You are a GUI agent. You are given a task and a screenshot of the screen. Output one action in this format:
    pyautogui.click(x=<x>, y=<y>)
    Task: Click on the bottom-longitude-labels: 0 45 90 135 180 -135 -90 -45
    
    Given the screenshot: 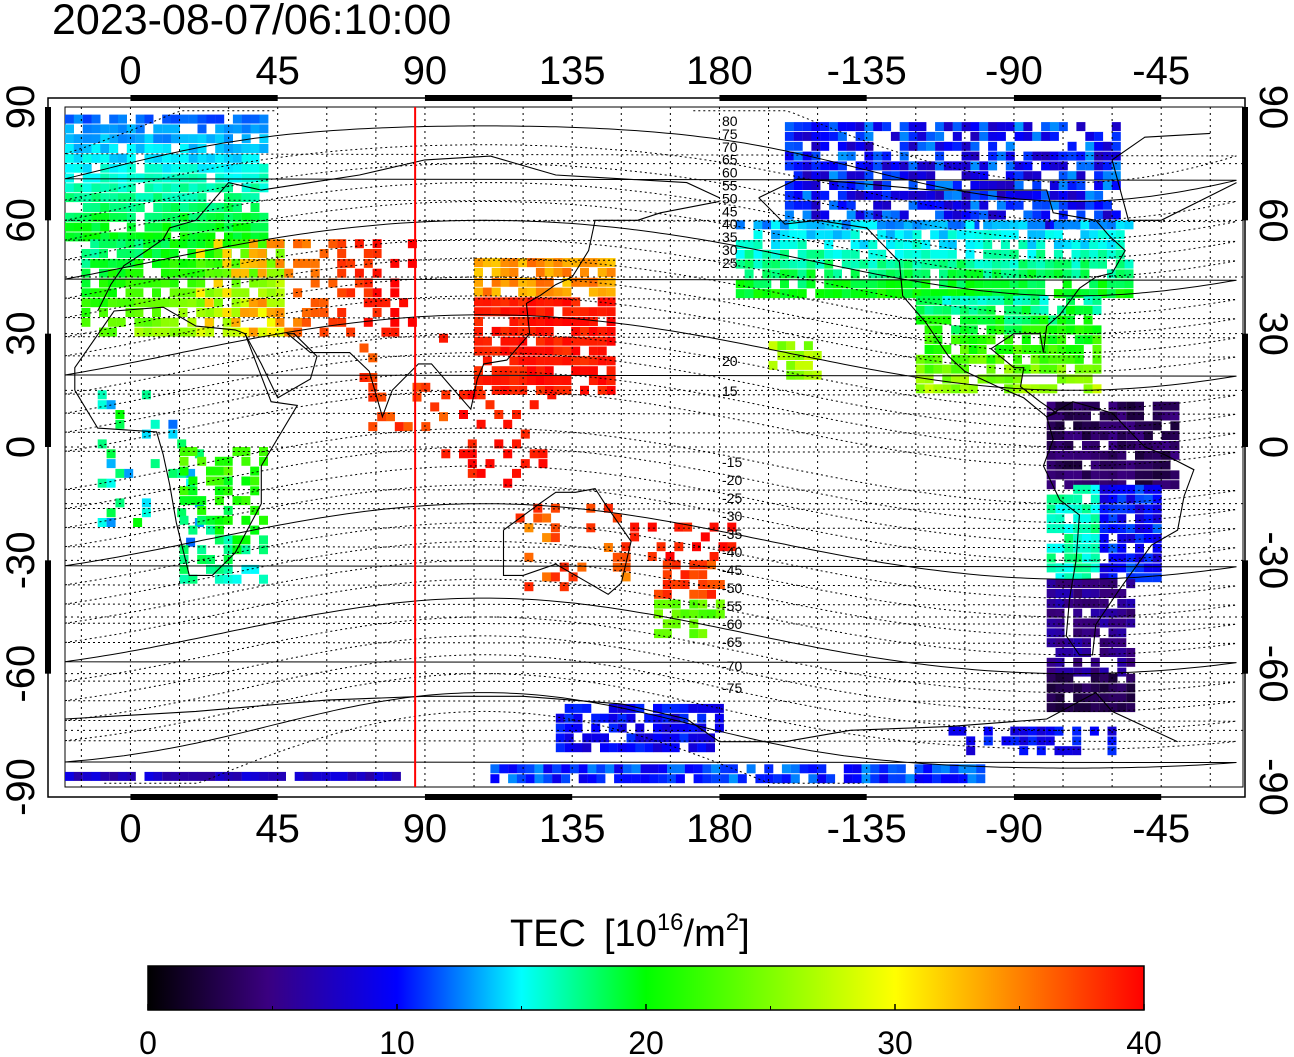 What is the action you would take?
    pyautogui.click(x=654, y=829)
    